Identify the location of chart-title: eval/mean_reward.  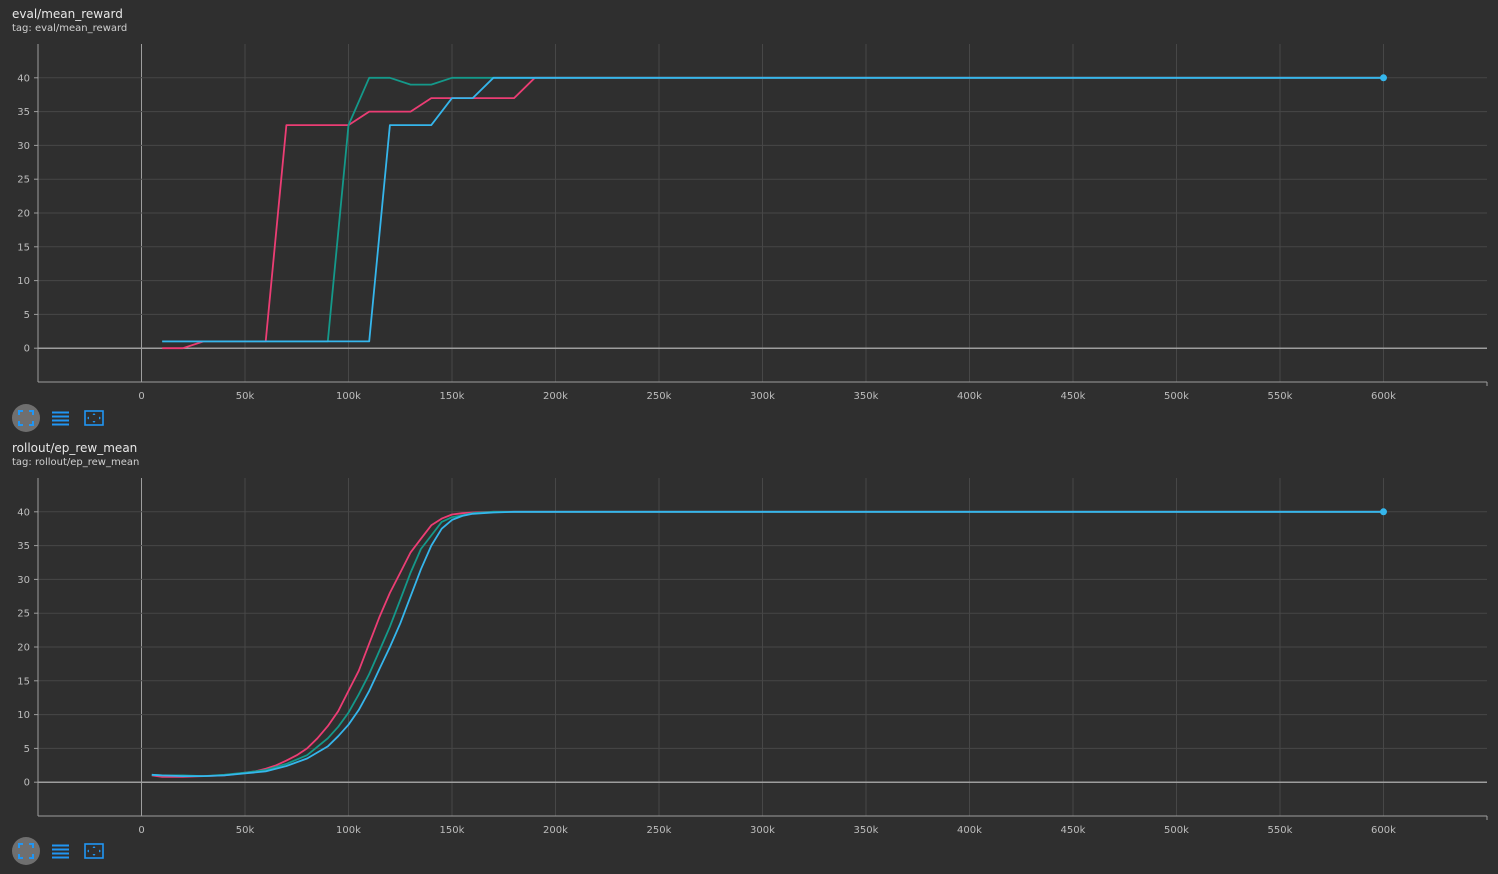
(67, 14).